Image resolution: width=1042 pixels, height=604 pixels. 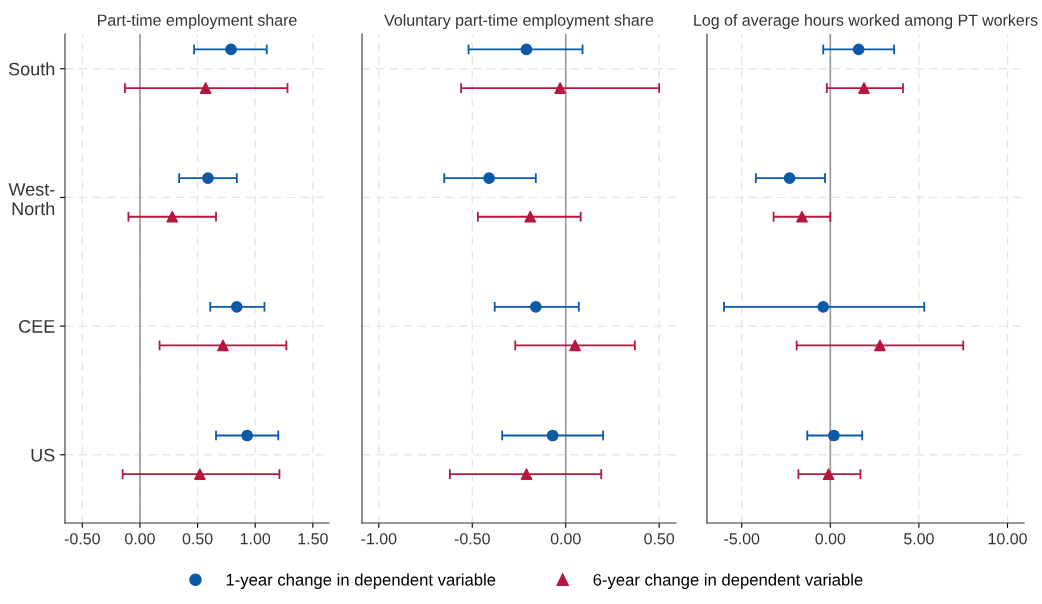 What do you see at coordinates (37, 326) in the screenshot?
I see `y-tick-label: CEE` at bounding box center [37, 326].